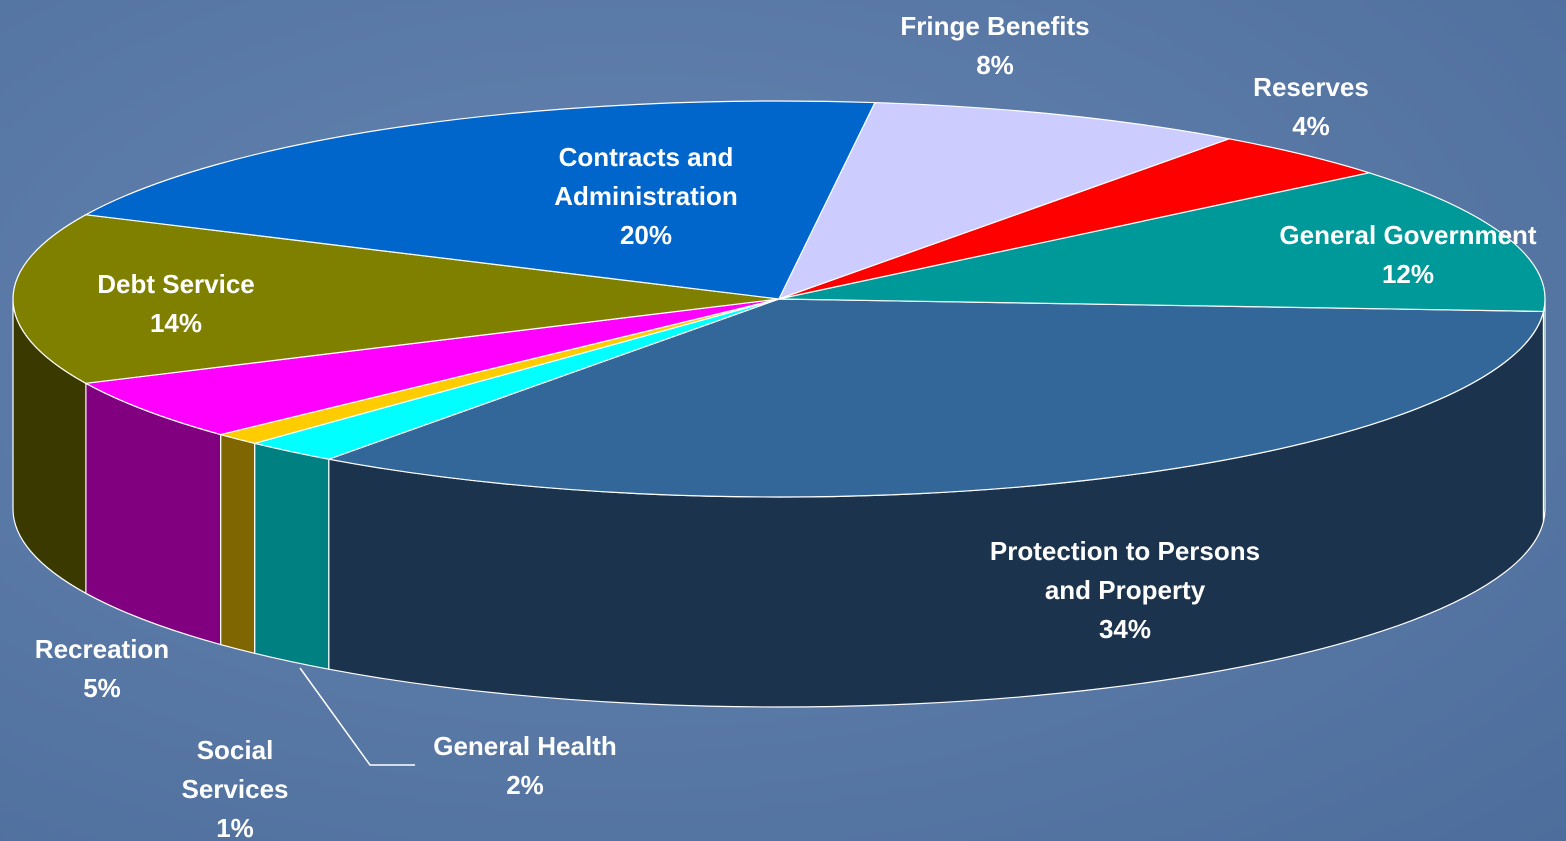 The width and height of the screenshot is (1566, 841). Describe the element at coordinates (176, 304) in the screenshot. I see `slice-label: Debt Service 14%` at that location.